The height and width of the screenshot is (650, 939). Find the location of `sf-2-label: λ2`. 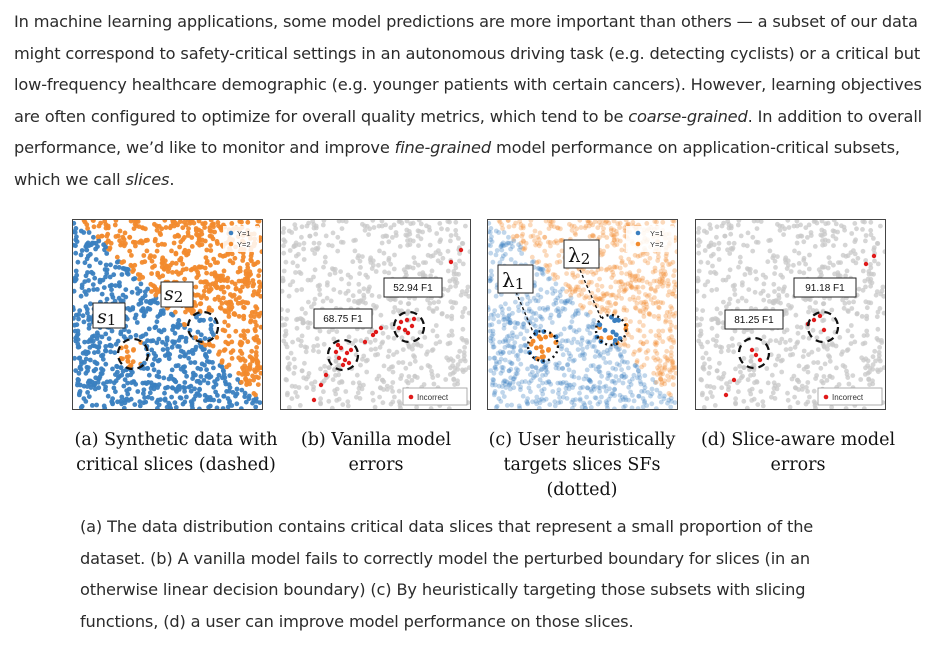

sf-2-label: λ2 is located at coordinates (579, 255).